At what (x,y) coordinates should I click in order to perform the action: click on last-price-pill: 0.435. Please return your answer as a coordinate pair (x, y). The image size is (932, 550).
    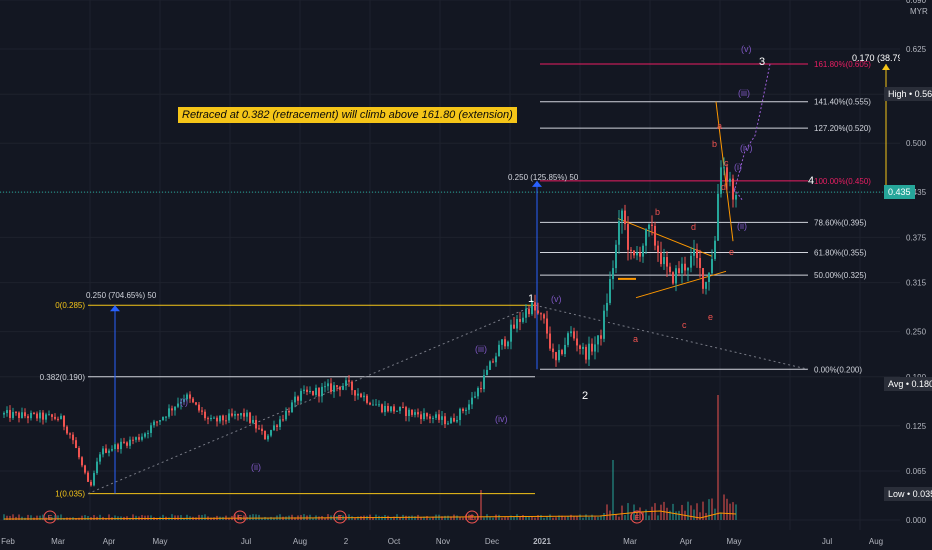
    Looking at the image, I should click on (899, 192).